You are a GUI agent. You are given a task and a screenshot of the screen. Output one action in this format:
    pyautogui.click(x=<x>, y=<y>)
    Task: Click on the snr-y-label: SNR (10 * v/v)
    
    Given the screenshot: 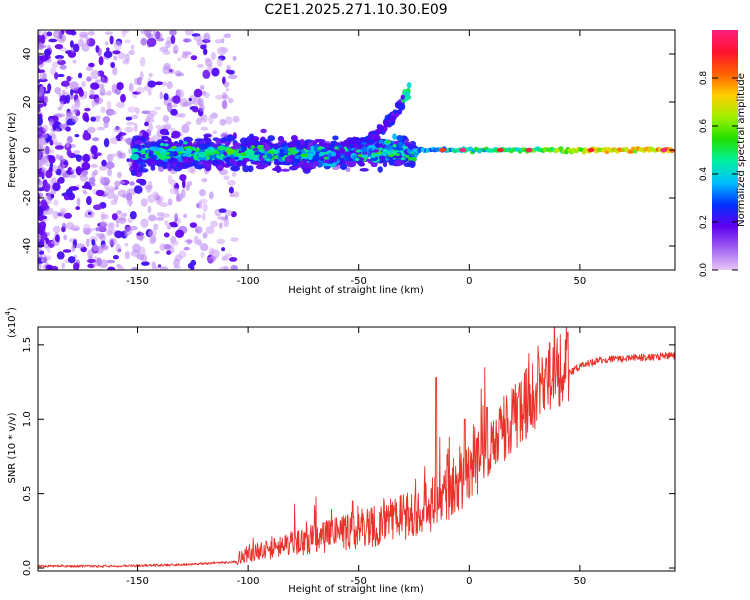 What is the action you would take?
    pyautogui.click(x=12, y=447)
    